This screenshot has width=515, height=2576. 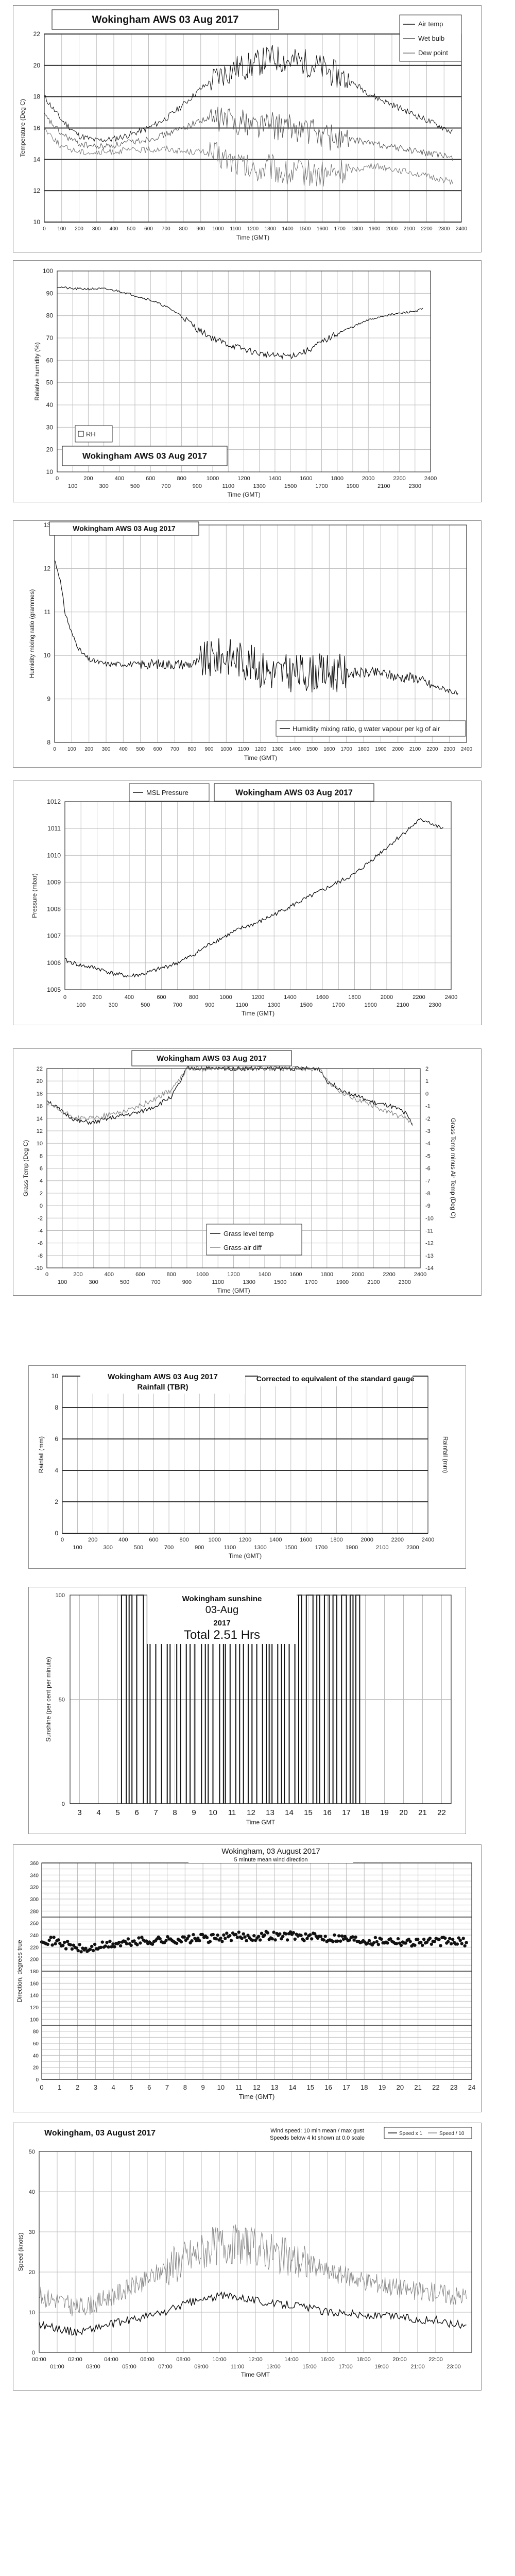 What do you see at coordinates (271, 1860) in the screenshot?
I see `chart-subtitle: 5 minute mean wind direction` at bounding box center [271, 1860].